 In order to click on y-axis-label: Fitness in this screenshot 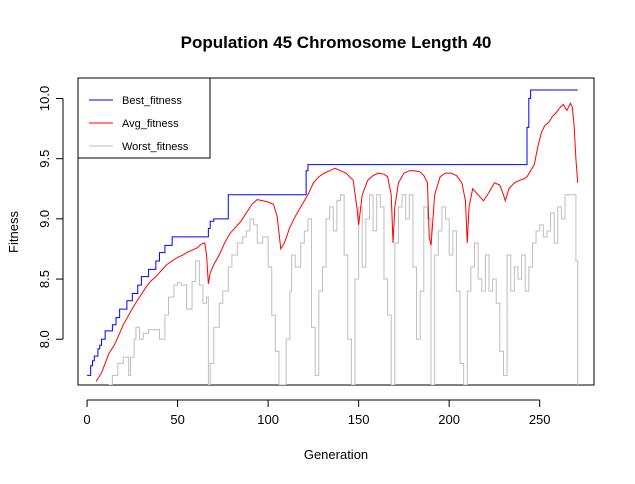, I will do `click(13, 232)`.